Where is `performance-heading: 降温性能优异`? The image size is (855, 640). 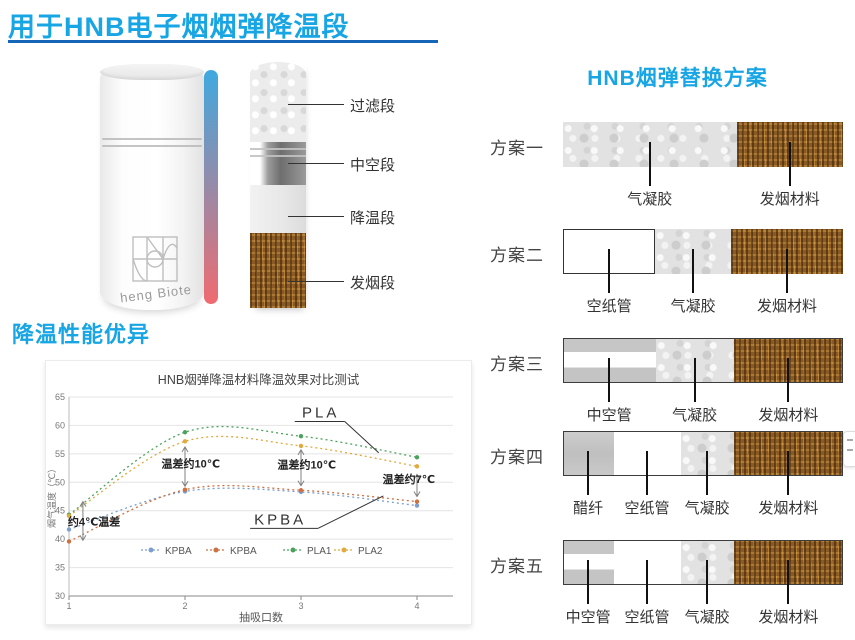
performance-heading: 降温性能优异 is located at coordinates (81, 334).